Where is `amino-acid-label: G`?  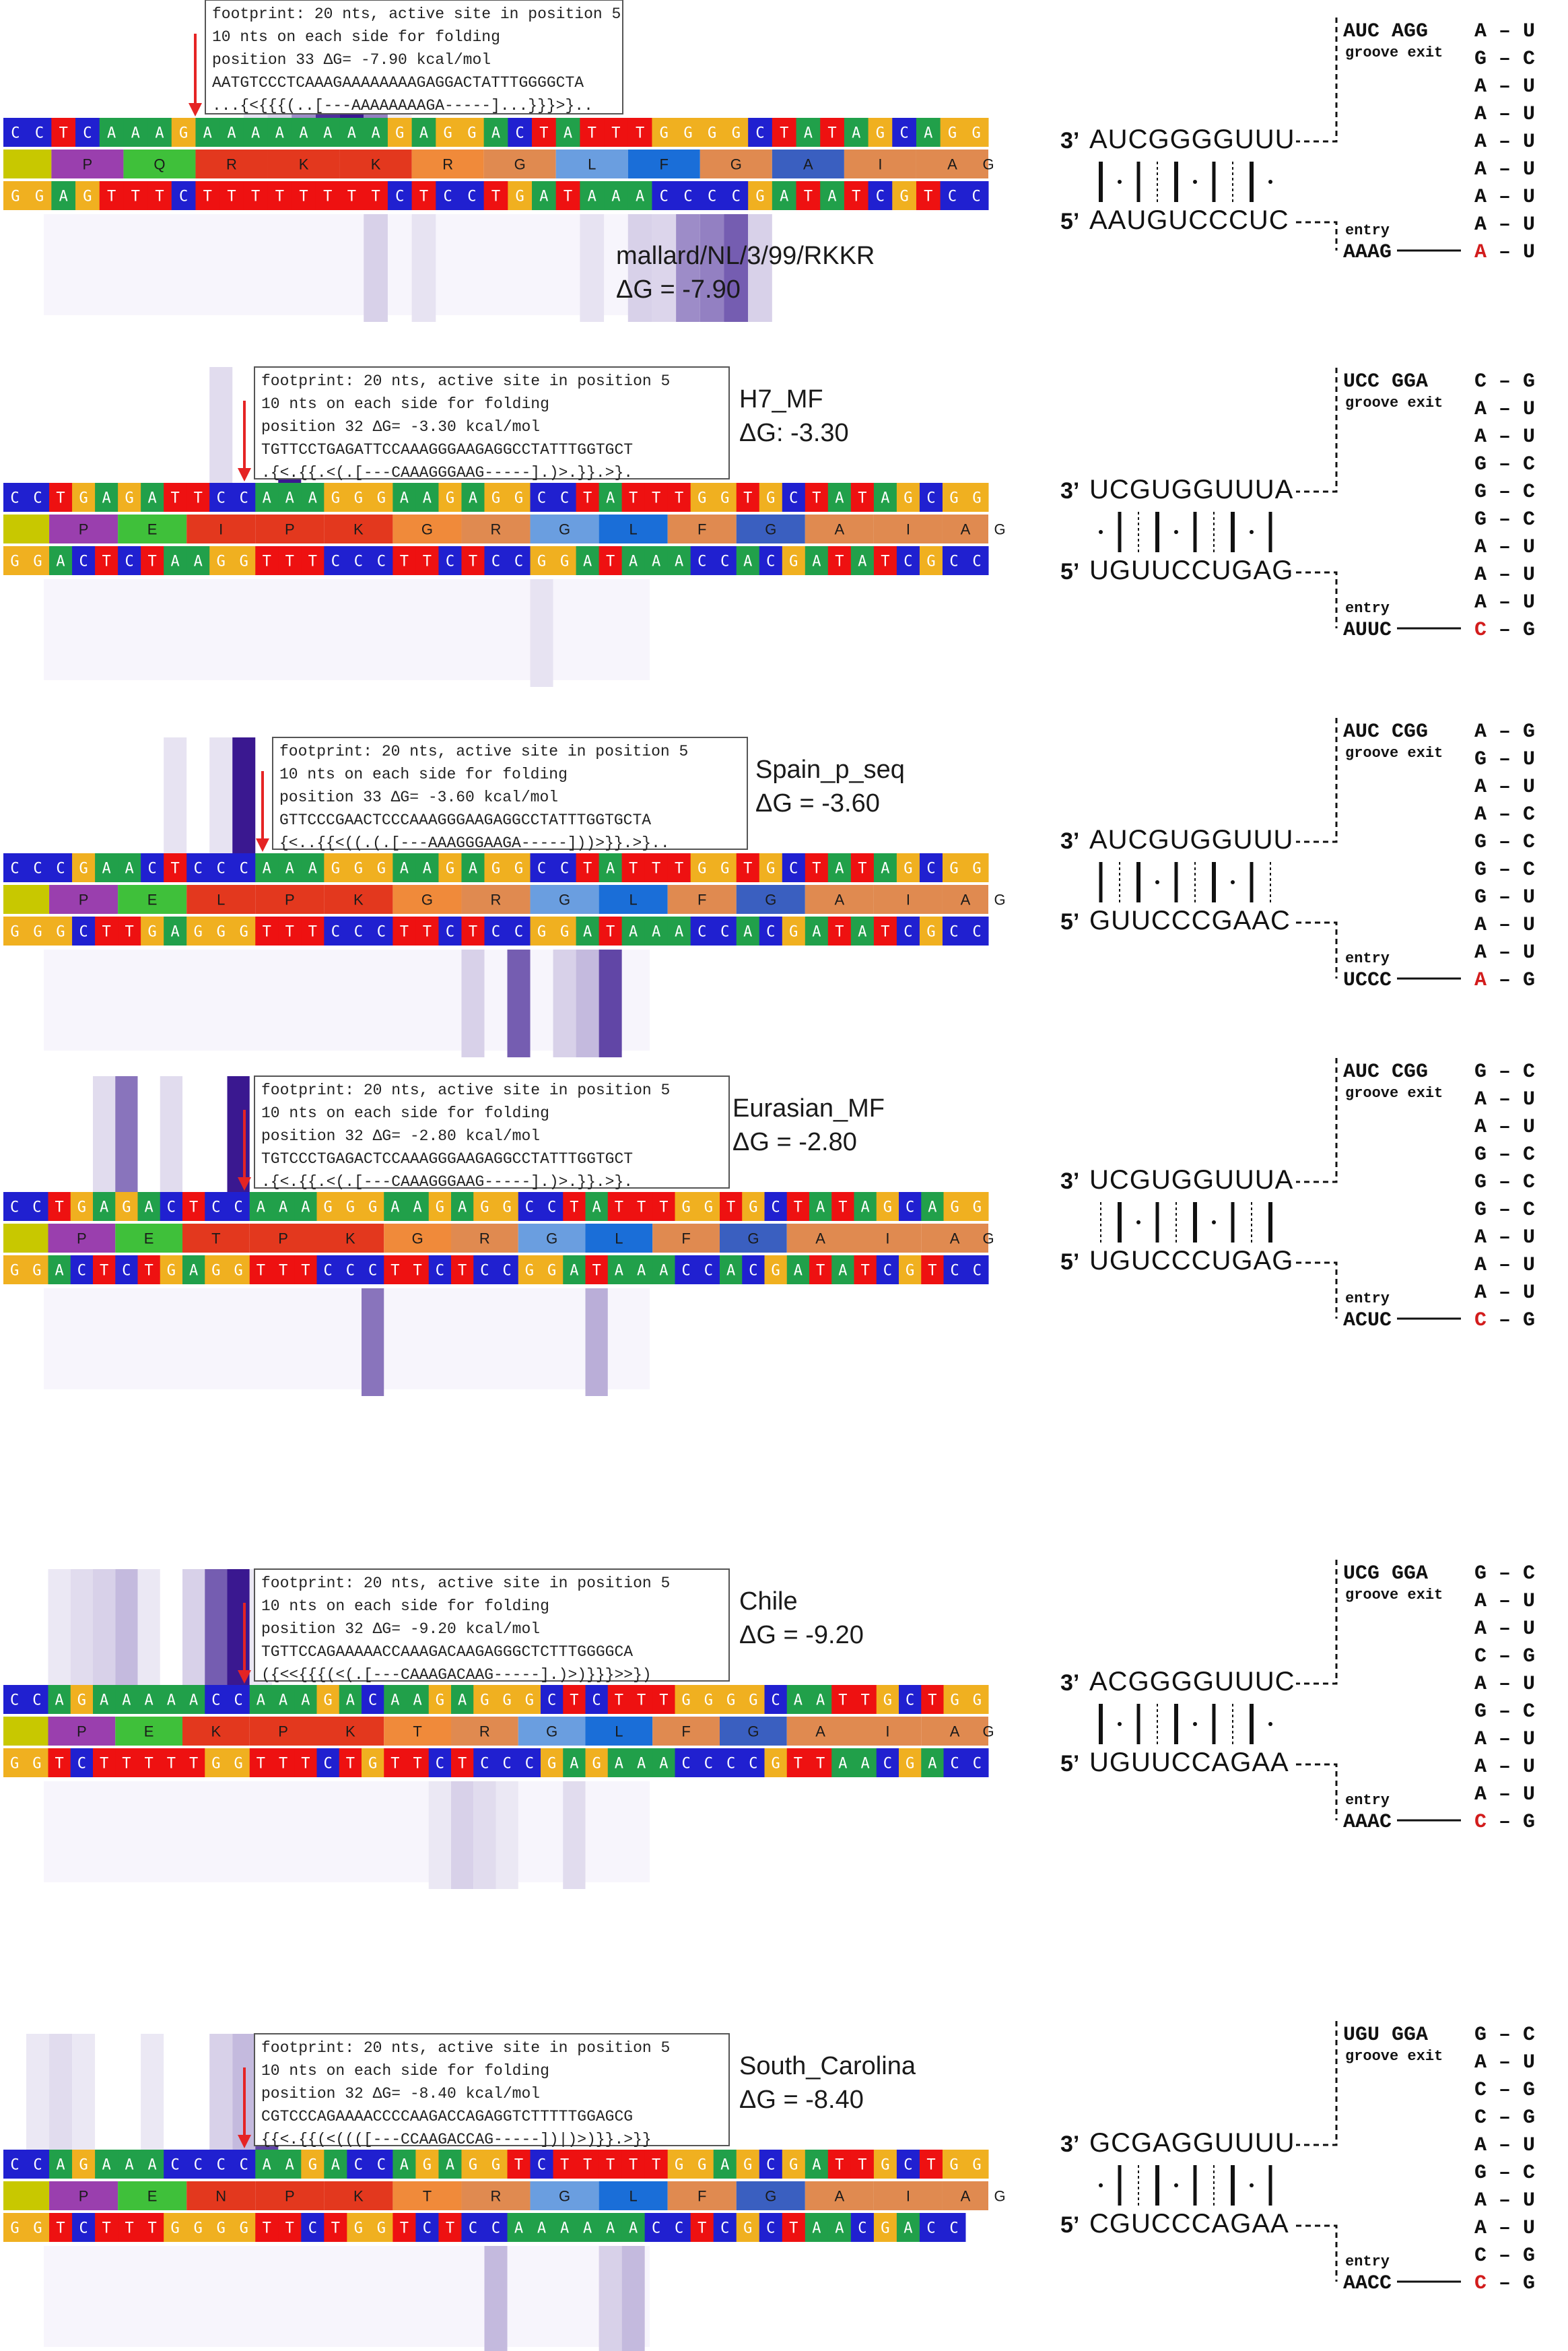 amino-acid-label: G is located at coordinates (999, 900).